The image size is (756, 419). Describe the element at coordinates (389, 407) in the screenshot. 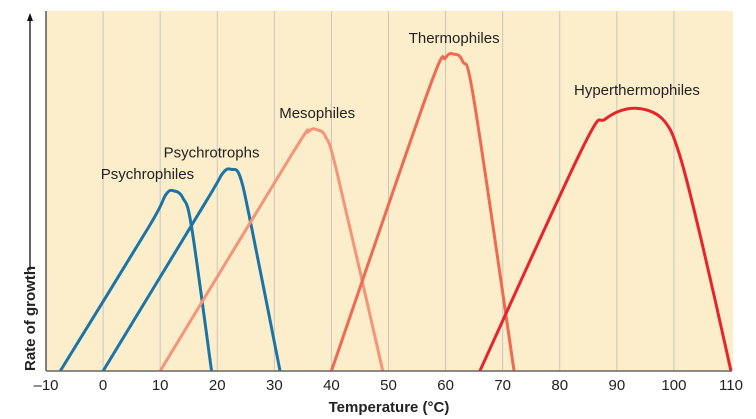

I see `x-axis-label: Temperature (°C)` at that location.